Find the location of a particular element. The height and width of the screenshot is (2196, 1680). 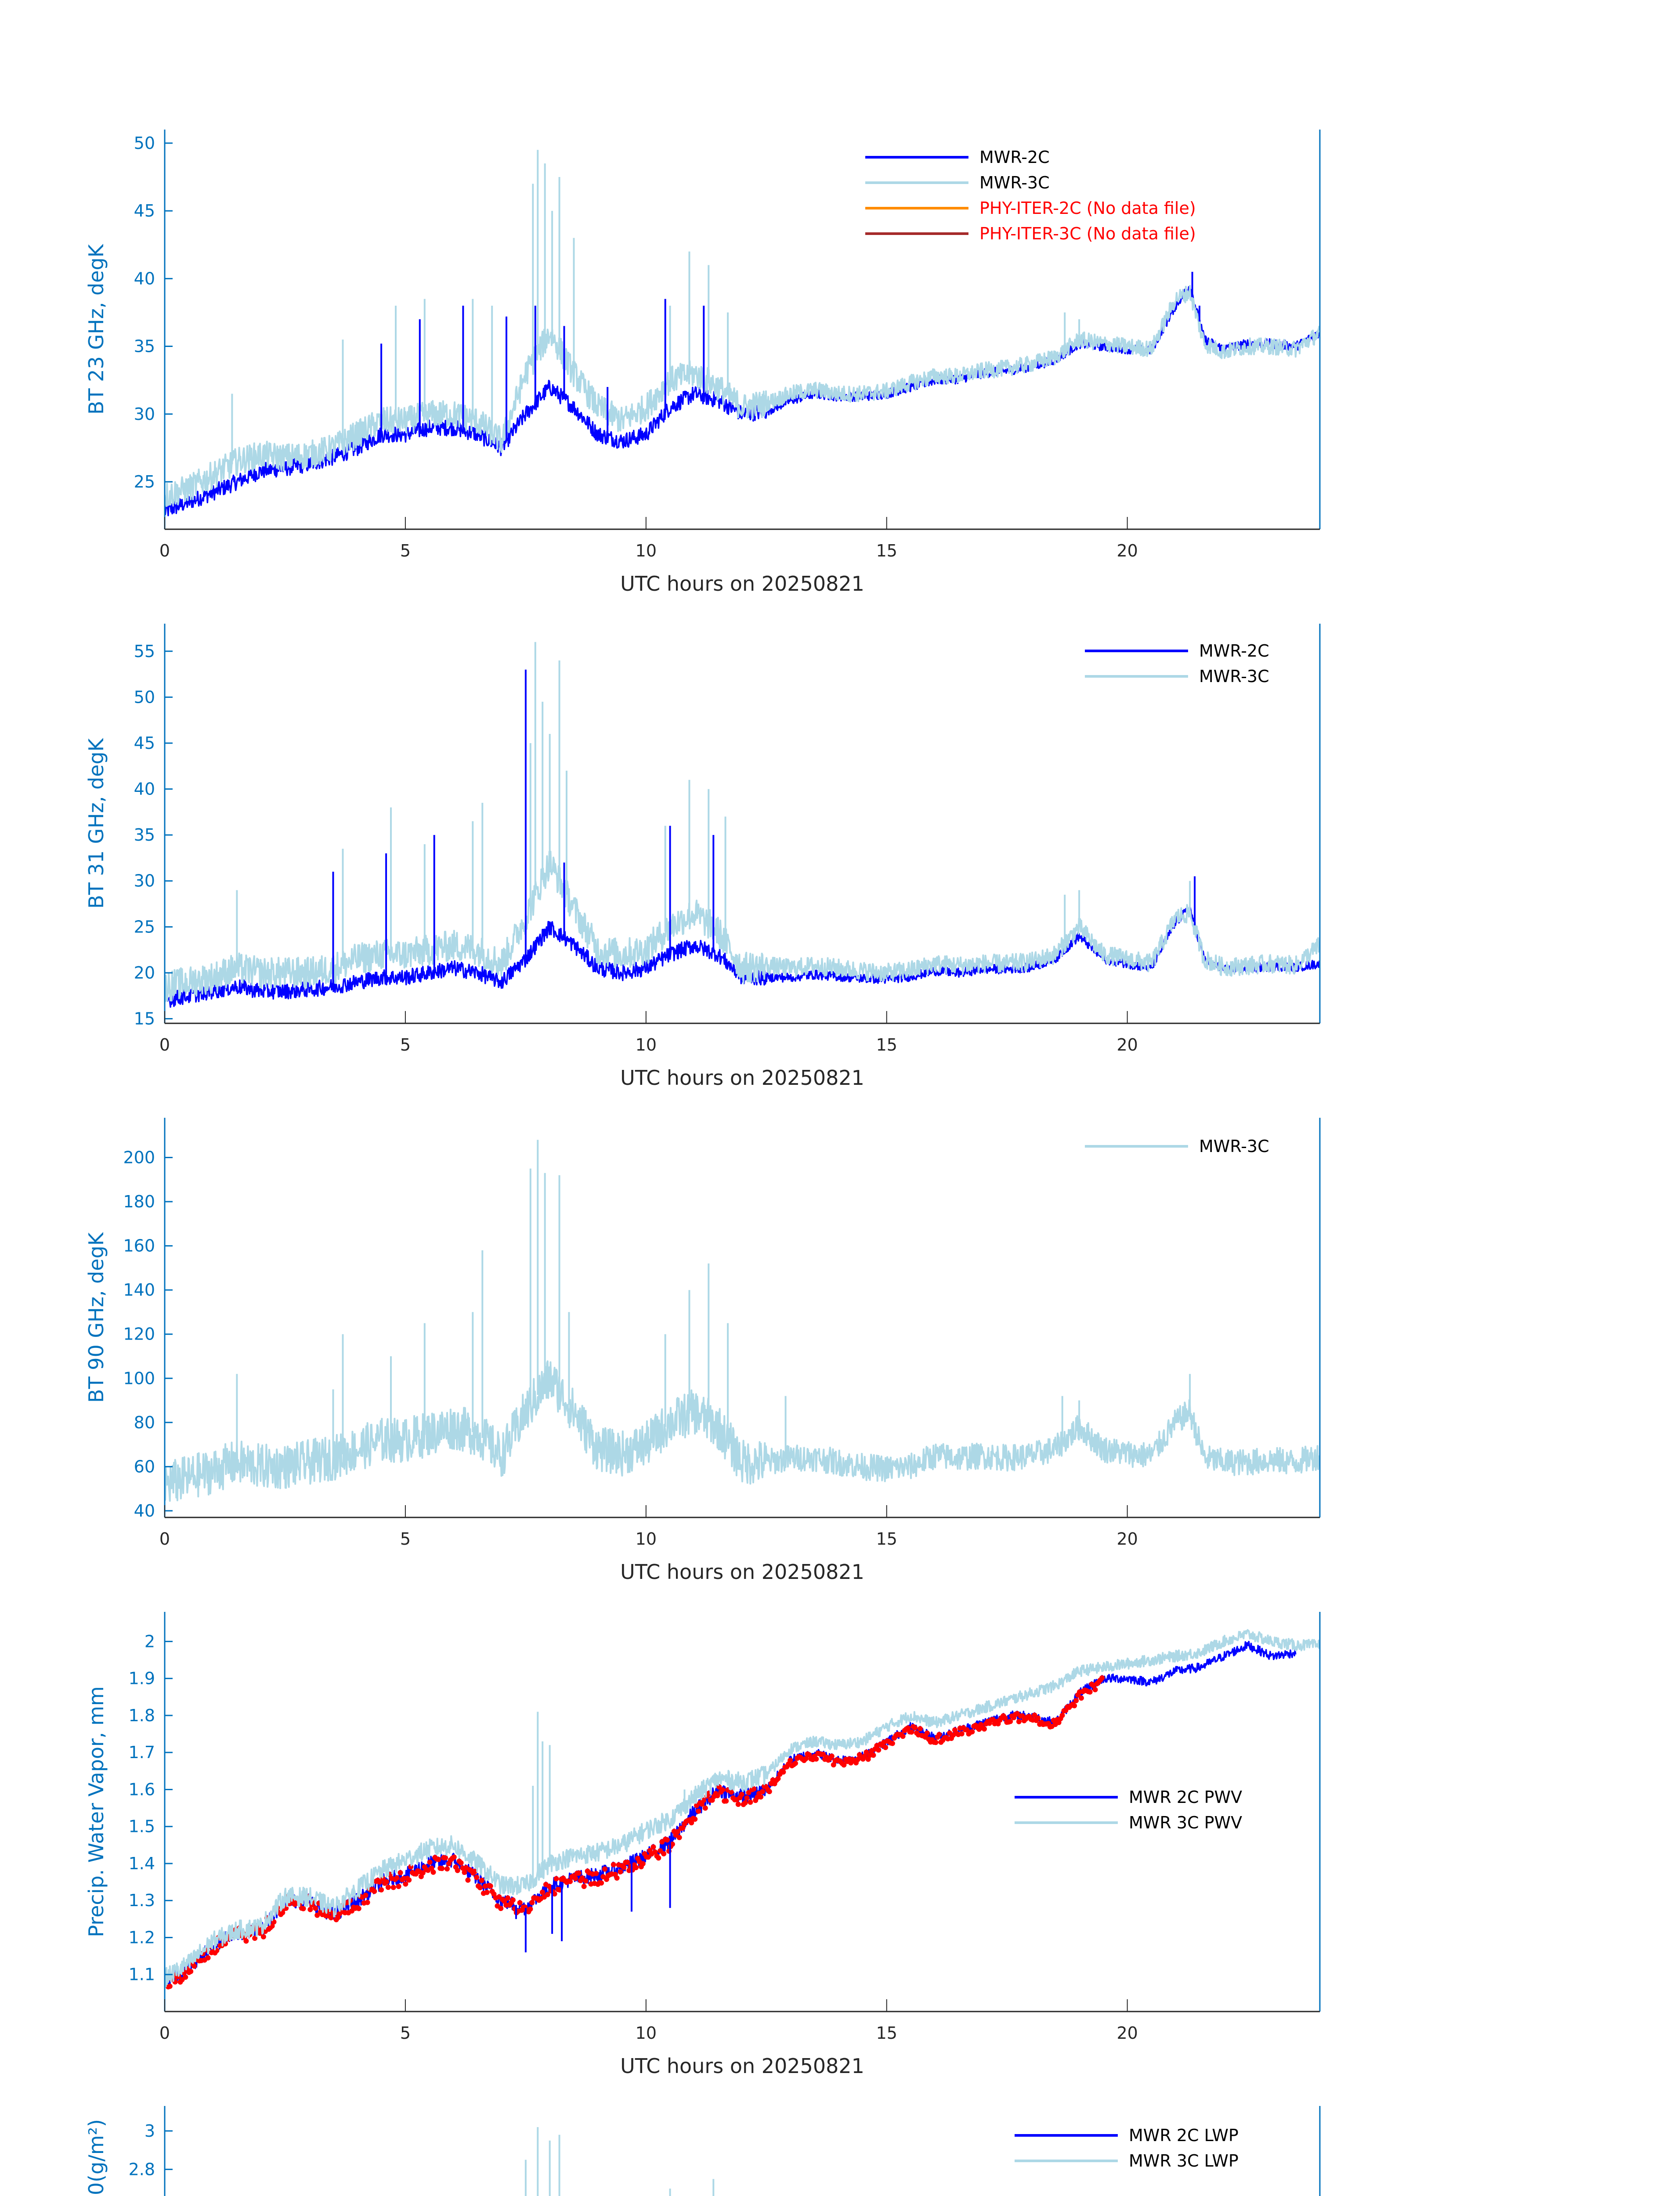

y-tick-label: 35 is located at coordinates (144, 346).